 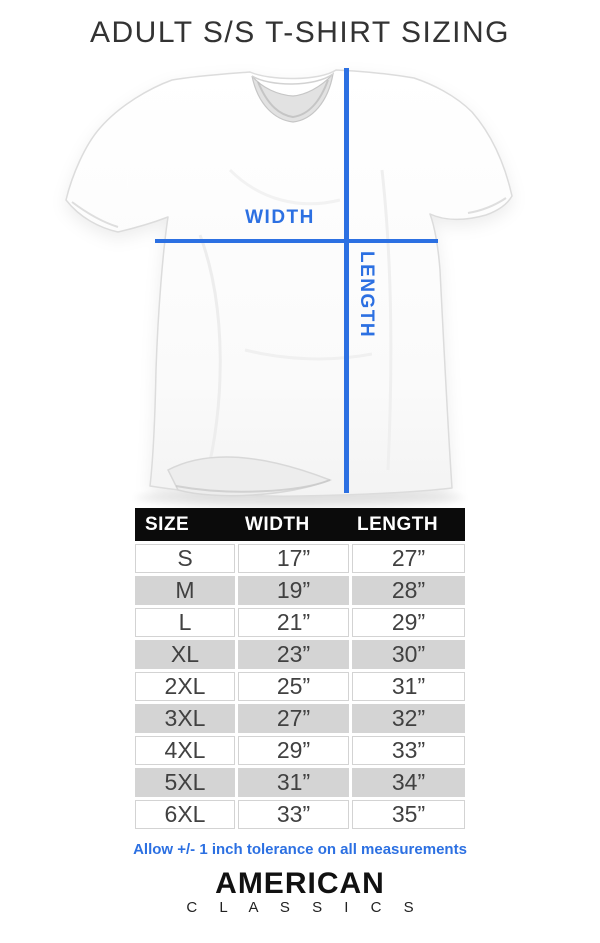 I want to click on width-label: WIDTH, so click(x=280, y=217).